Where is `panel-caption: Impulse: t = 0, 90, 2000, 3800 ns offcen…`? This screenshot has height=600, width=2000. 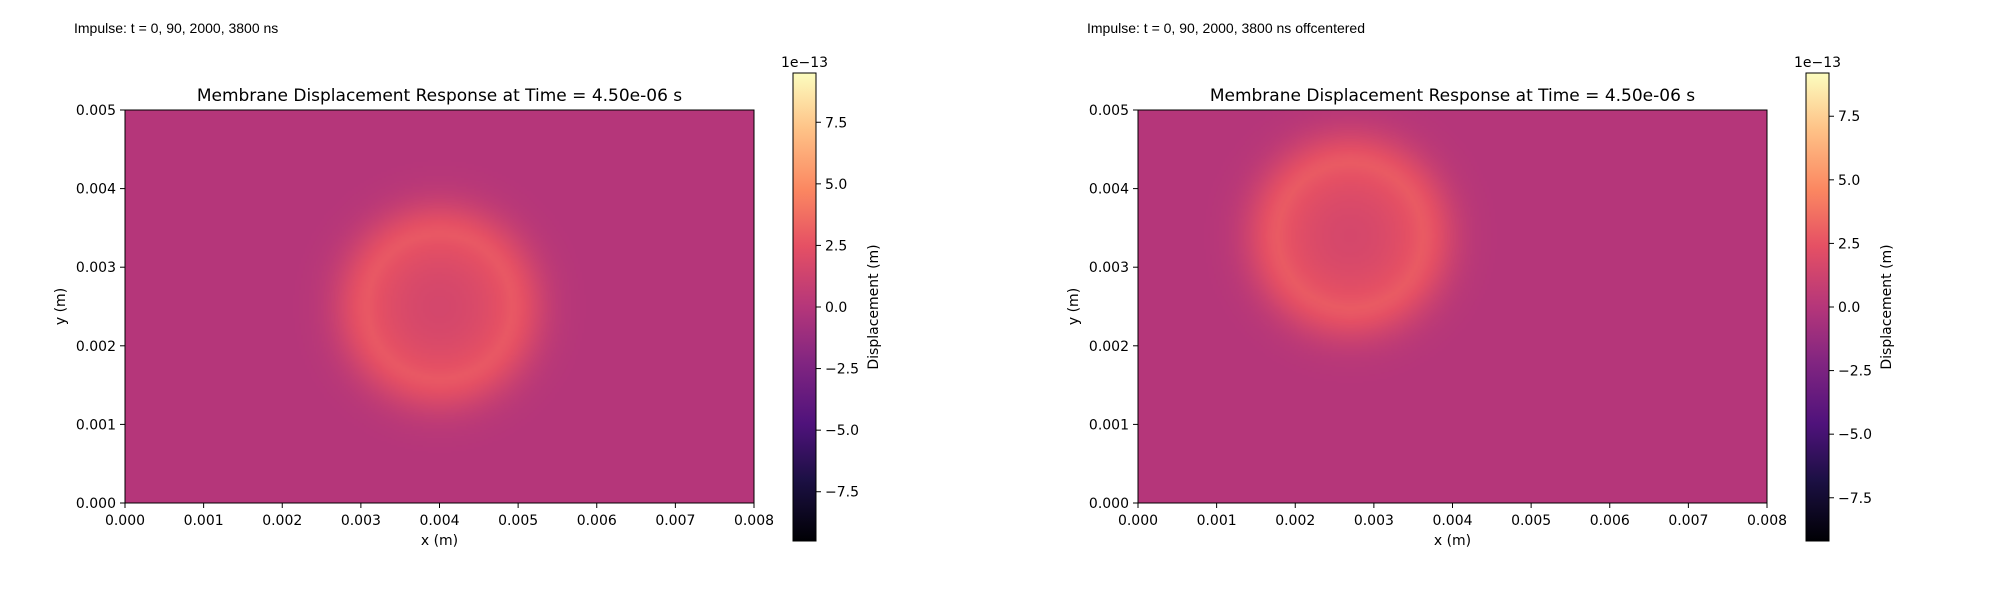 panel-caption: Impulse: t = 0, 90, 2000, 3800 ns offcen… is located at coordinates (1226, 28).